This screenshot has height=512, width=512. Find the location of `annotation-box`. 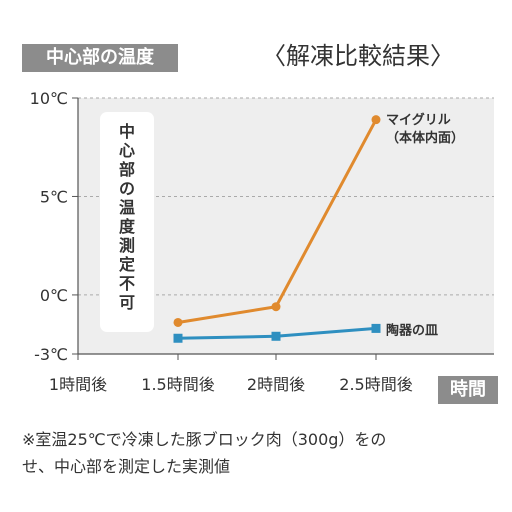

annotation-box is located at coordinates (127, 222).